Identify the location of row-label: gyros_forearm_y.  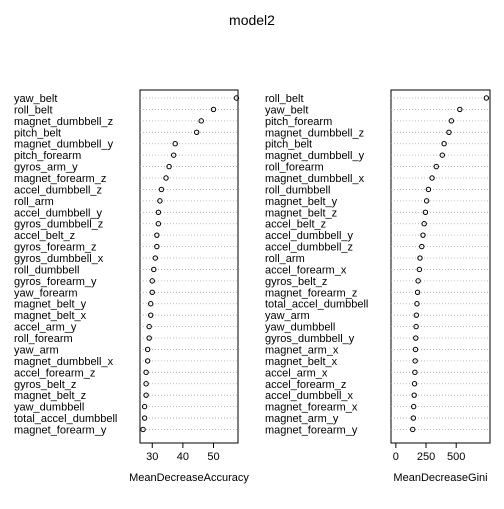
(55, 282).